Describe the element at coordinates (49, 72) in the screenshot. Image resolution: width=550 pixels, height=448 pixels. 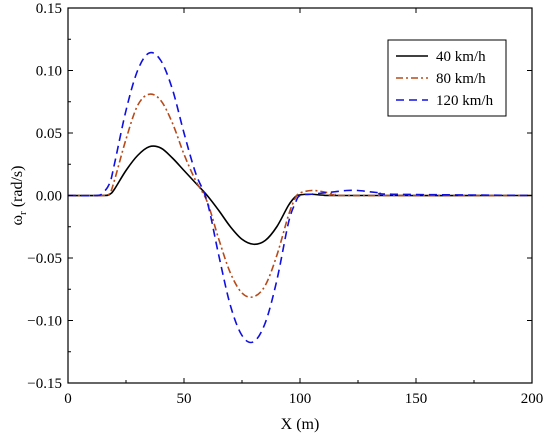
I see `y-tick-label: 0.10` at that location.